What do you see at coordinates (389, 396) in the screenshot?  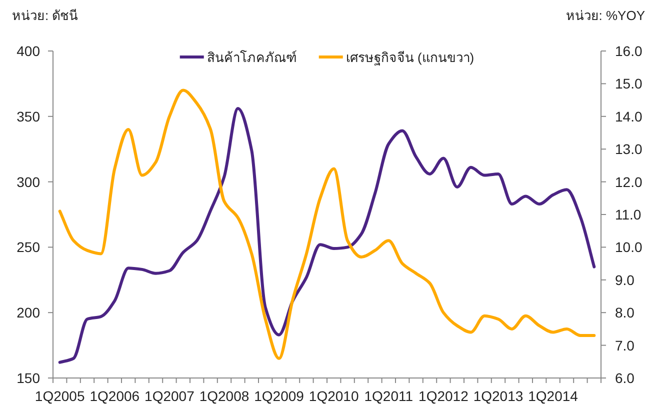 I see `x-tick-label: 1Q2011` at bounding box center [389, 396].